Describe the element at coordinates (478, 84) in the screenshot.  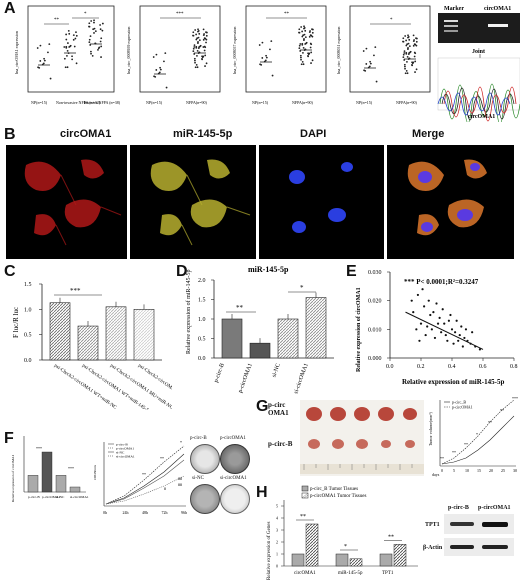
I see `chromatogram` at that location.